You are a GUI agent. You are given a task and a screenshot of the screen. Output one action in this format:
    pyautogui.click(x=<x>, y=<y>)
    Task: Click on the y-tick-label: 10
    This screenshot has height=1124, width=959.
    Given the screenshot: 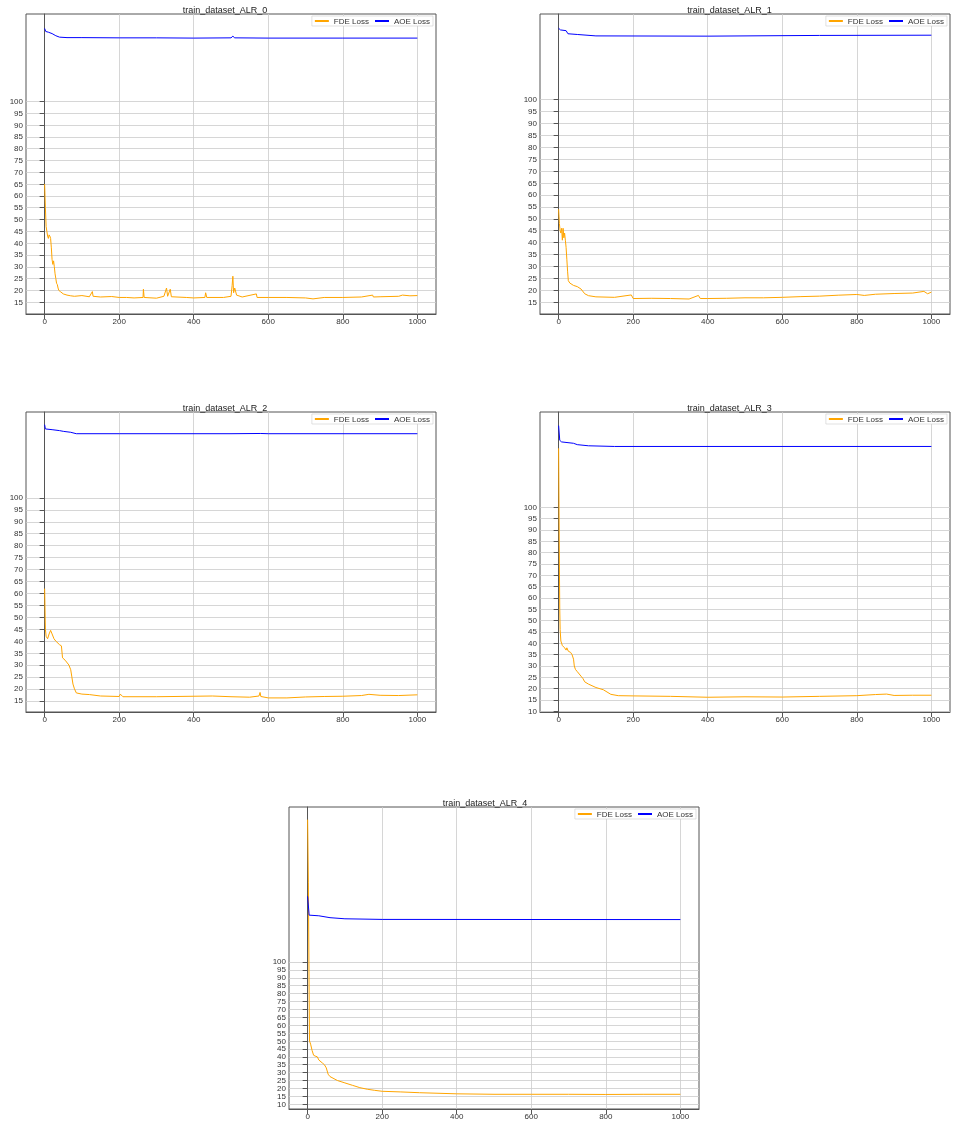 What is the action you would take?
    pyautogui.click(x=282, y=1104)
    